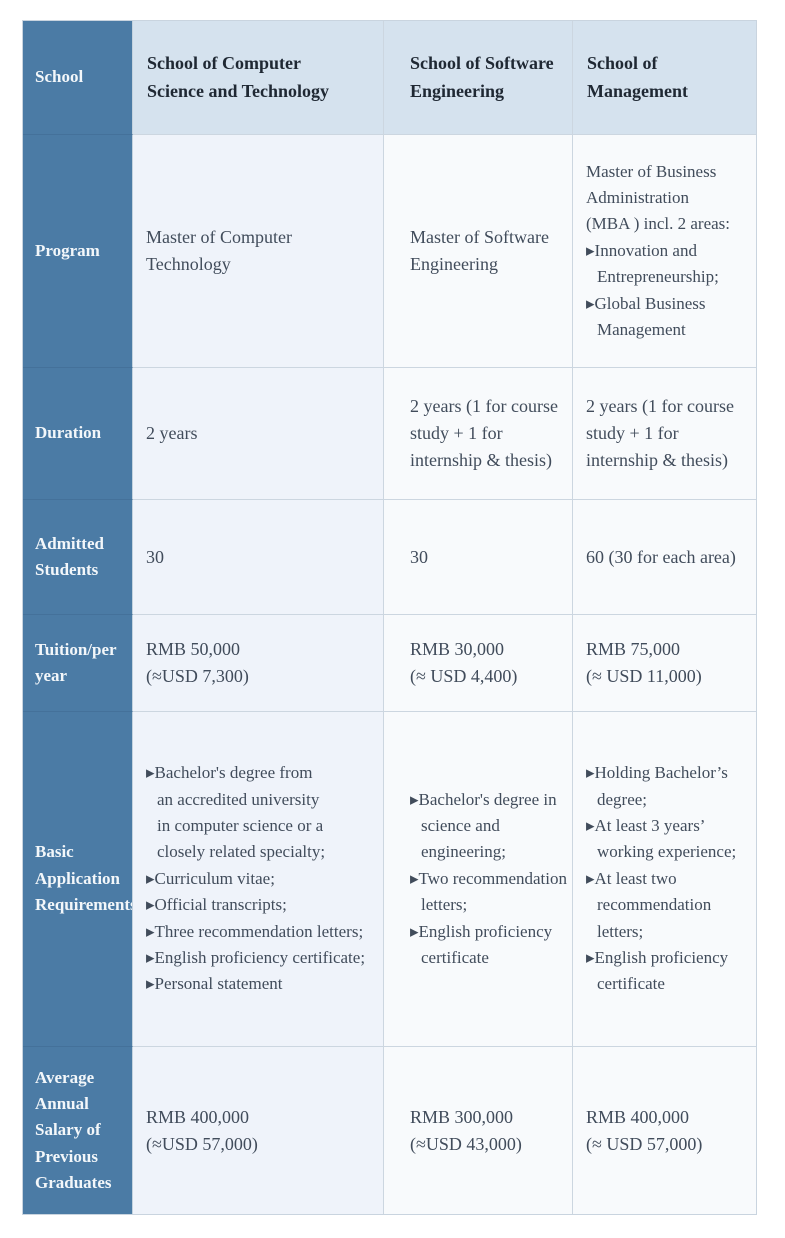  I want to click on row-label-tuition: Tuition/per year, so click(78, 663).